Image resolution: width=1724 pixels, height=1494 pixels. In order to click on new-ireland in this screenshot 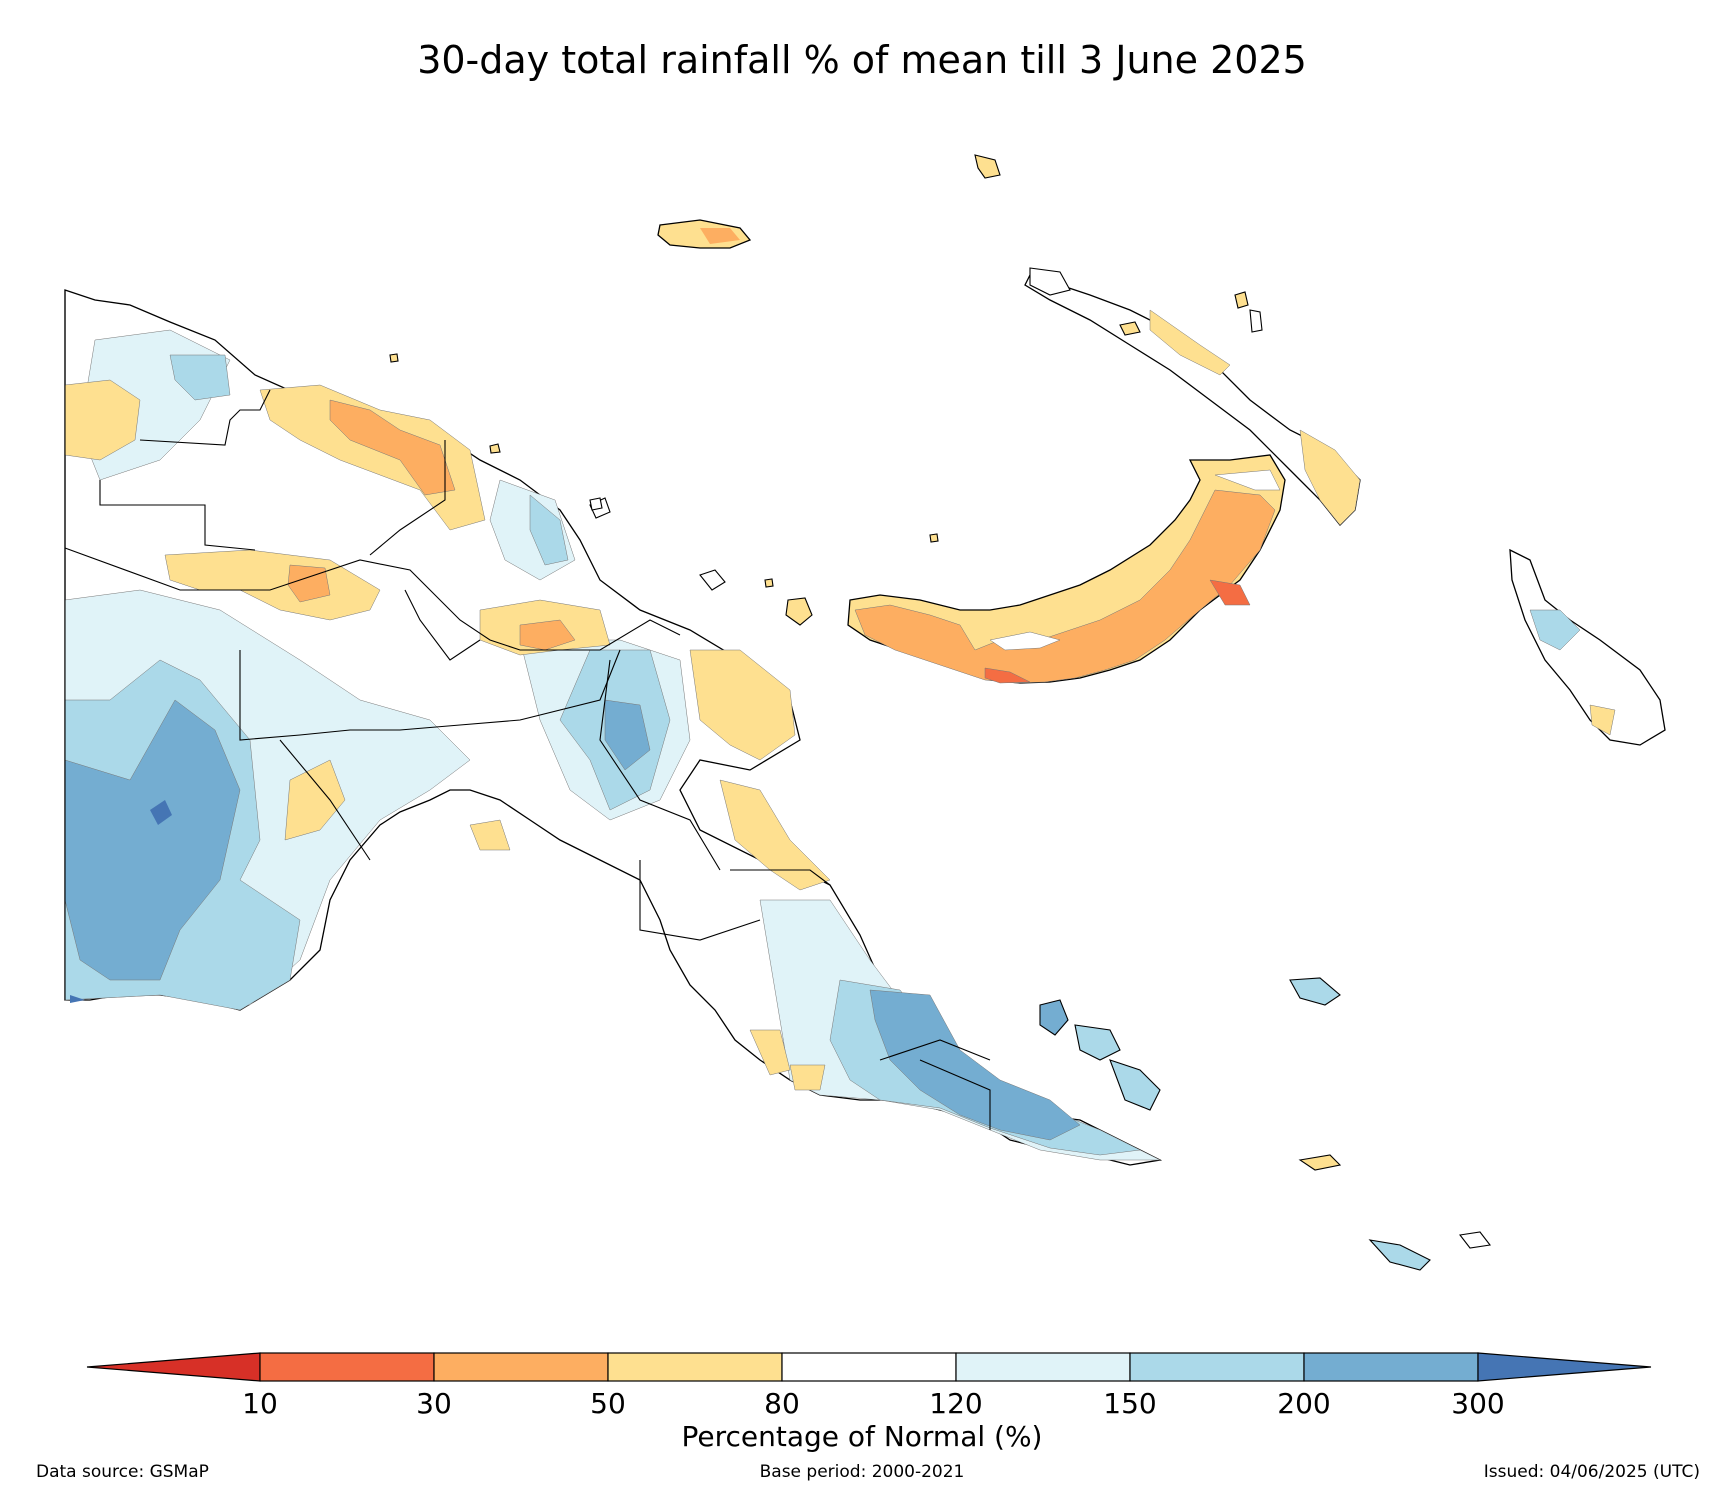, I will do `click(1192, 400)`.